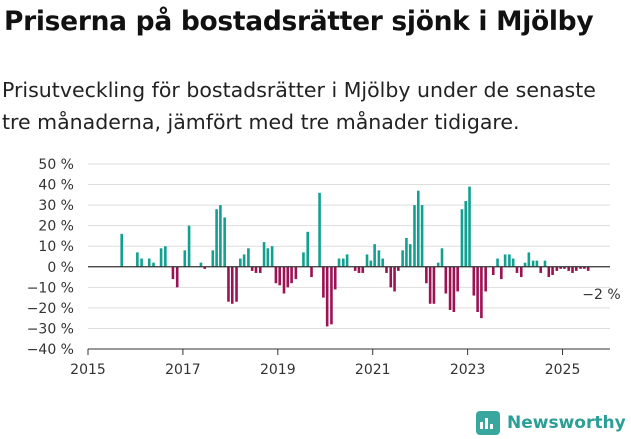 Image resolution: width=631 pixels, height=439 pixels. What do you see at coordinates (340, 363) in the screenshot?
I see `x-axis: 2015 2017 2019 2021 2023 2025` at bounding box center [340, 363].